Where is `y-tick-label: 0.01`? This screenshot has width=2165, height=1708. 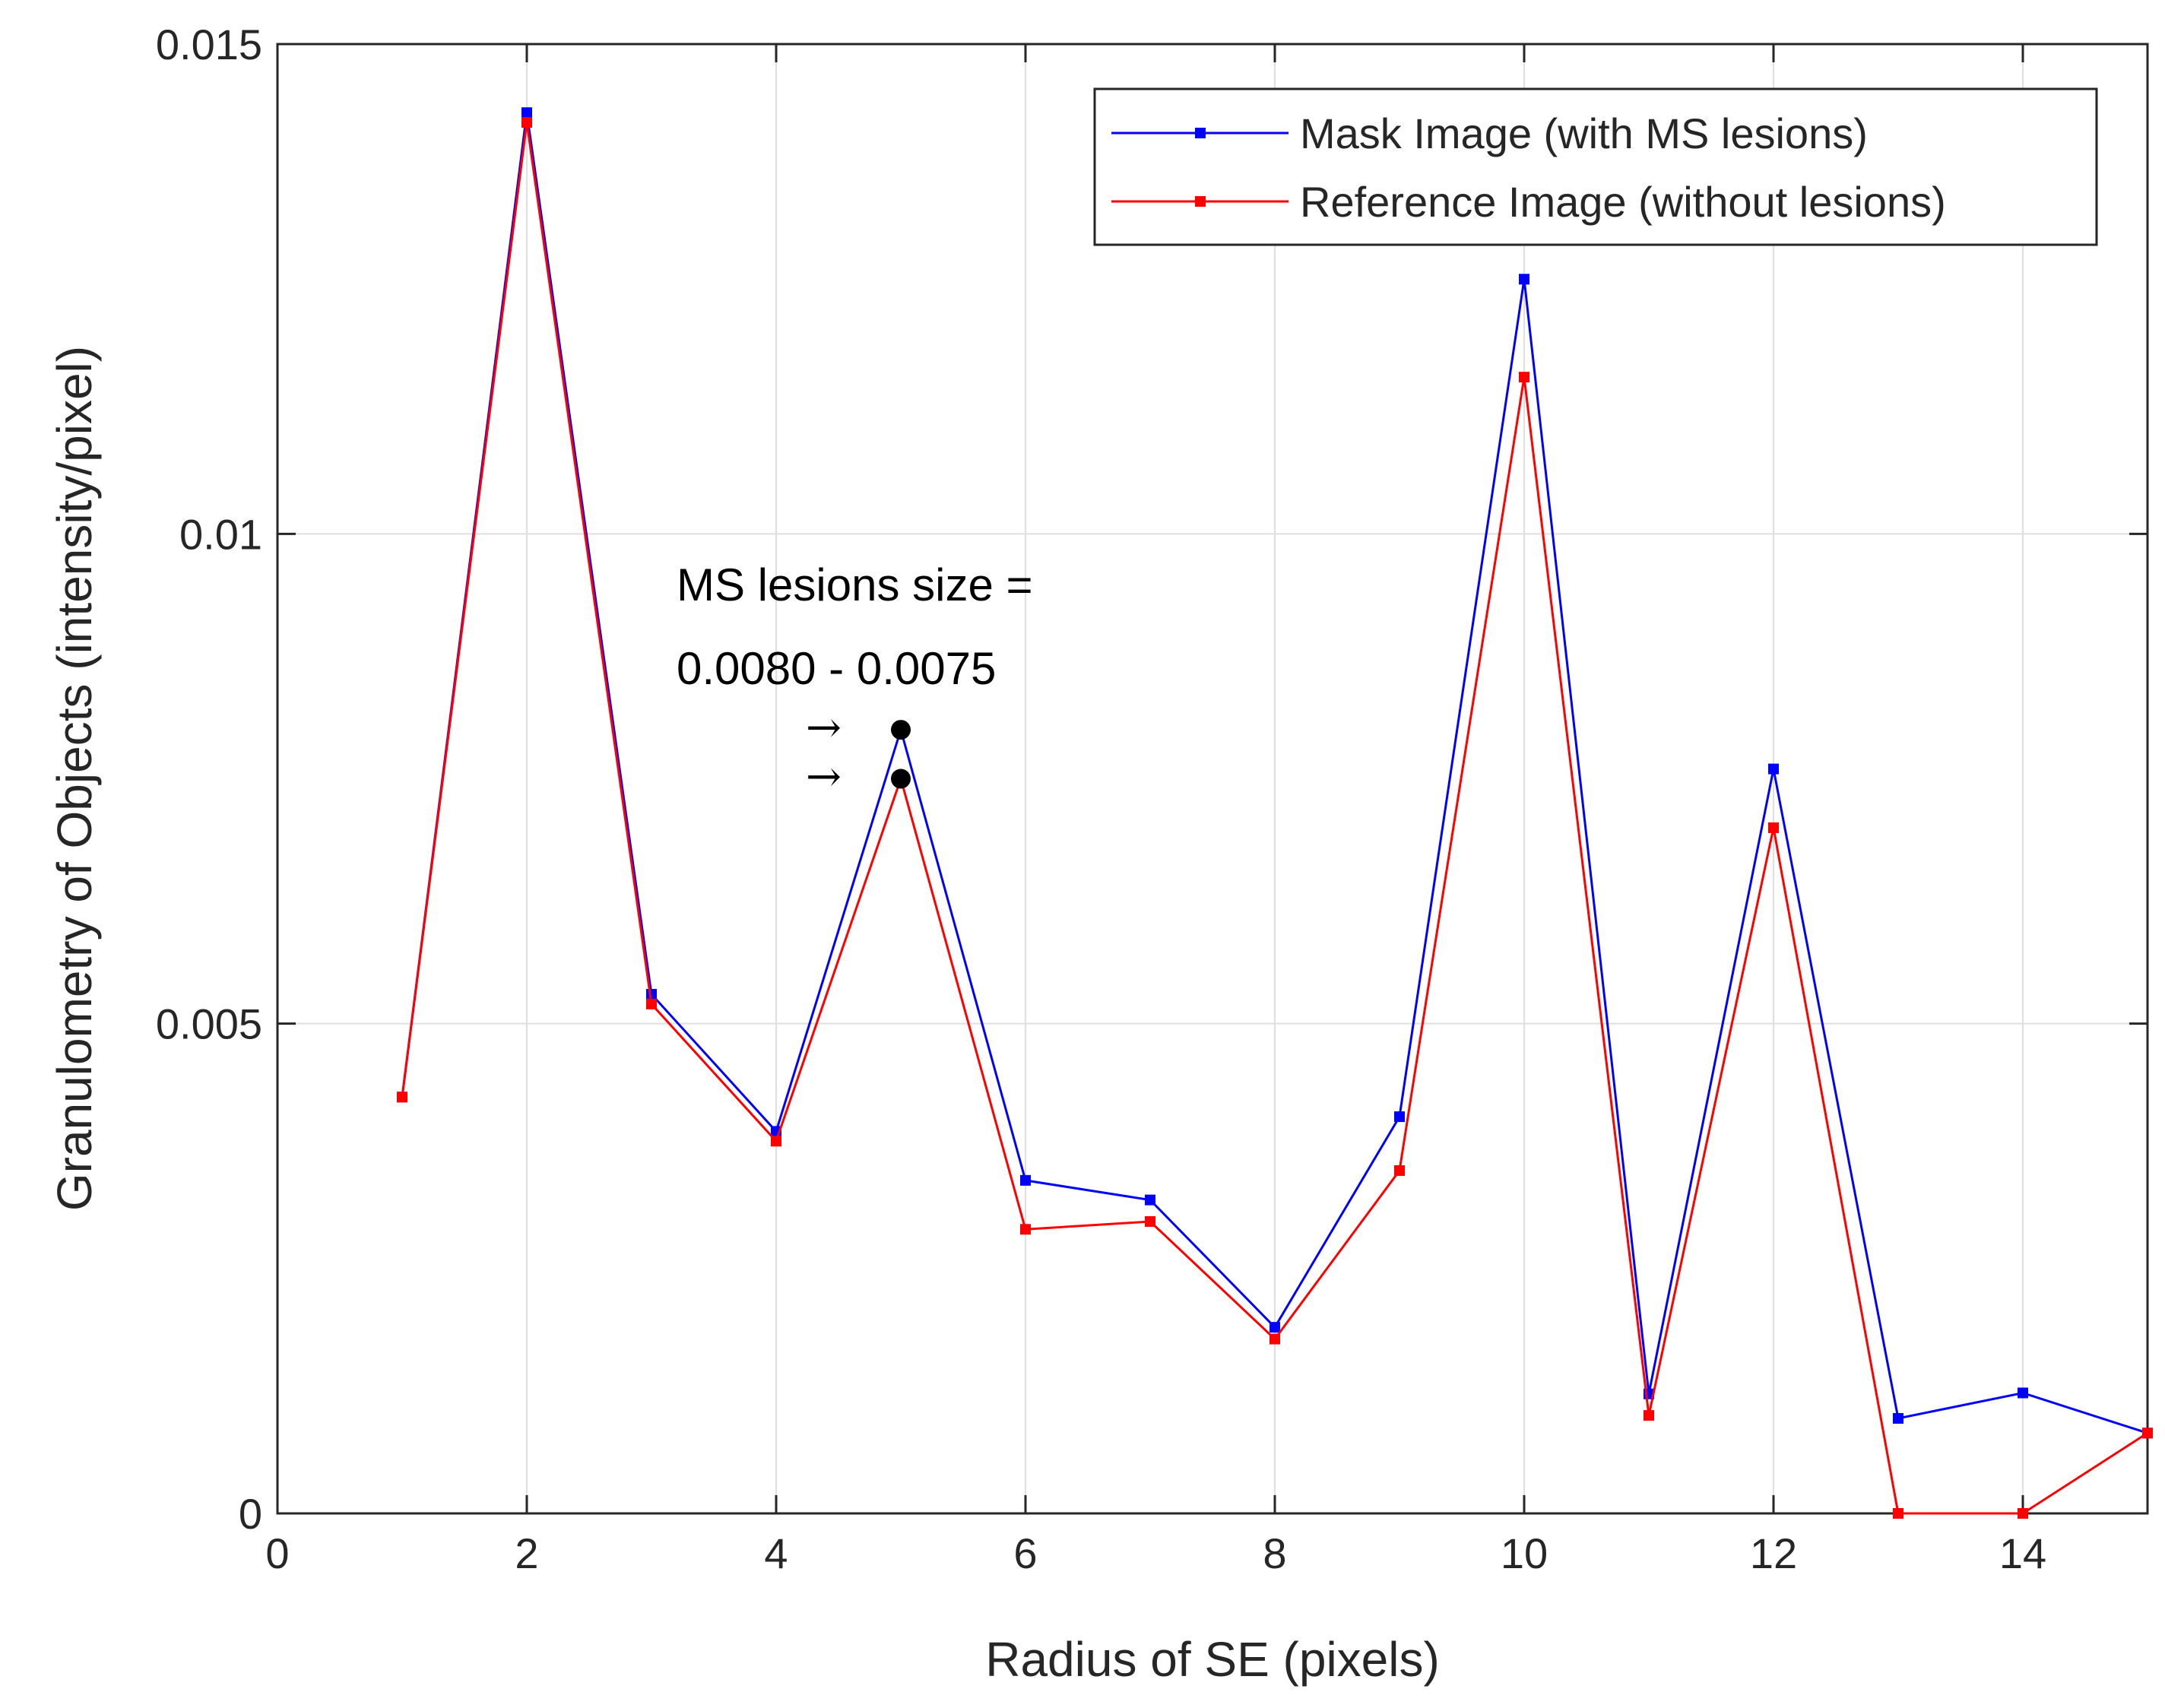 y-tick-label: 0.01 is located at coordinates (221, 534).